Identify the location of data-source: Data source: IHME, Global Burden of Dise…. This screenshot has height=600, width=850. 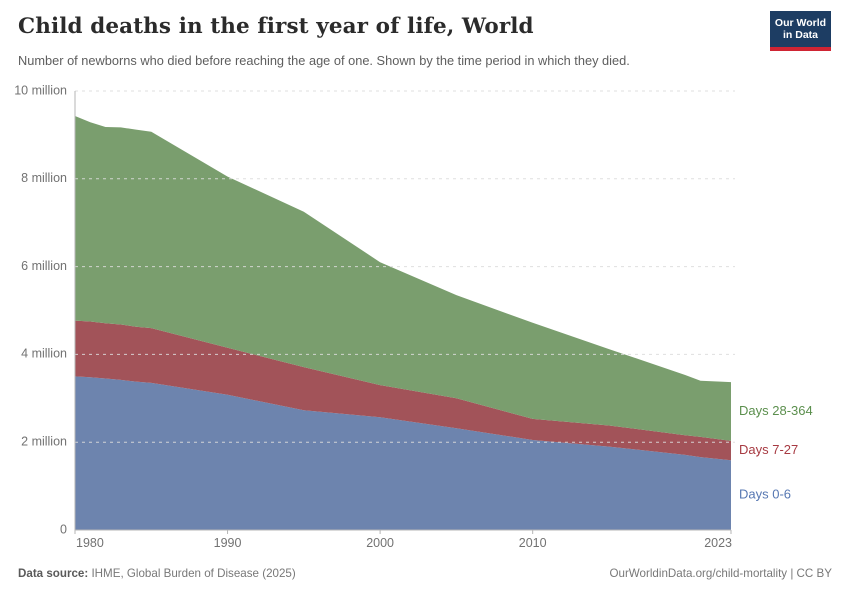
(157, 573).